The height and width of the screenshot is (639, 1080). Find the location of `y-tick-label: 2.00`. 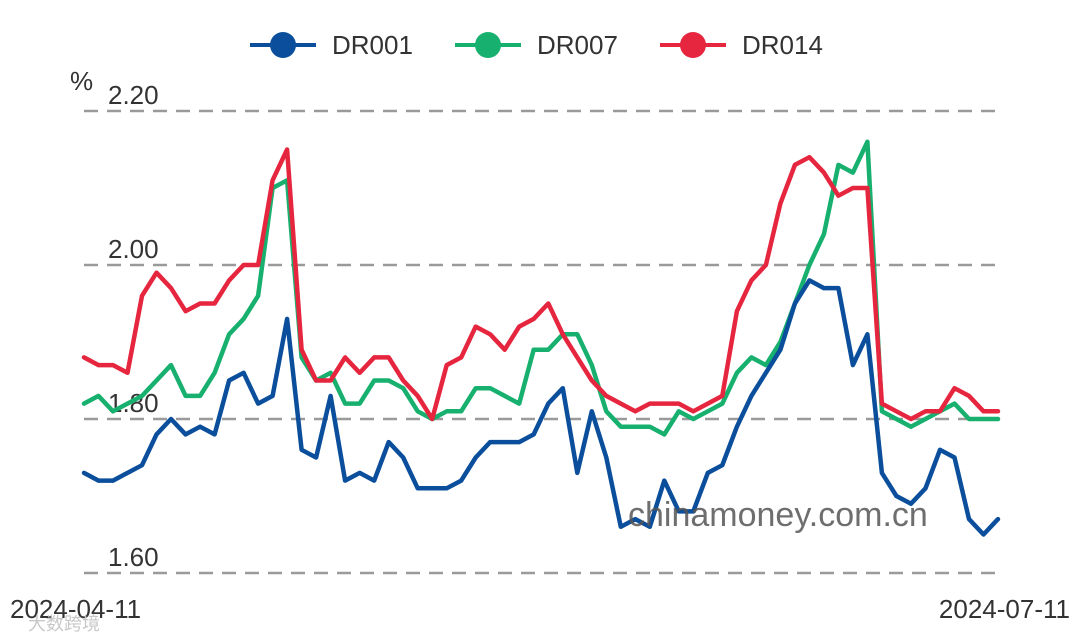

y-tick-label: 2.00 is located at coordinates (133, 249).